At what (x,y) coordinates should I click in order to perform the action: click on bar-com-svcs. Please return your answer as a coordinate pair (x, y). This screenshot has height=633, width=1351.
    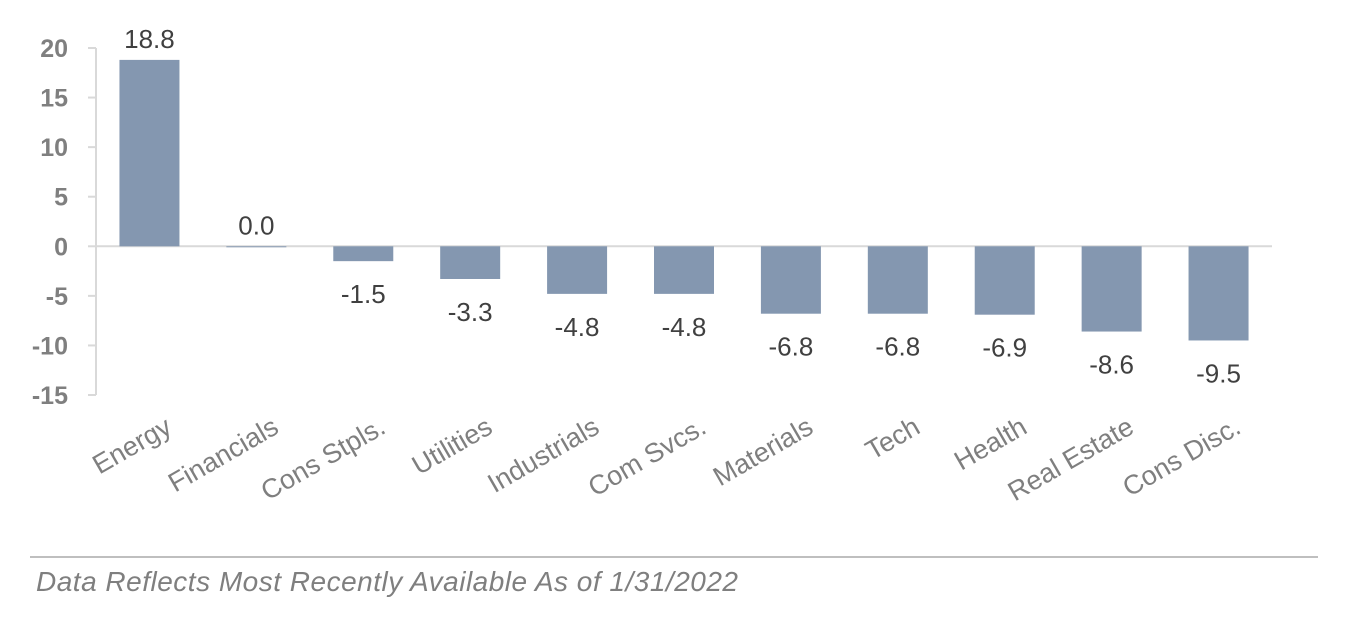
    Looking at the image, I should click on (684, 270).